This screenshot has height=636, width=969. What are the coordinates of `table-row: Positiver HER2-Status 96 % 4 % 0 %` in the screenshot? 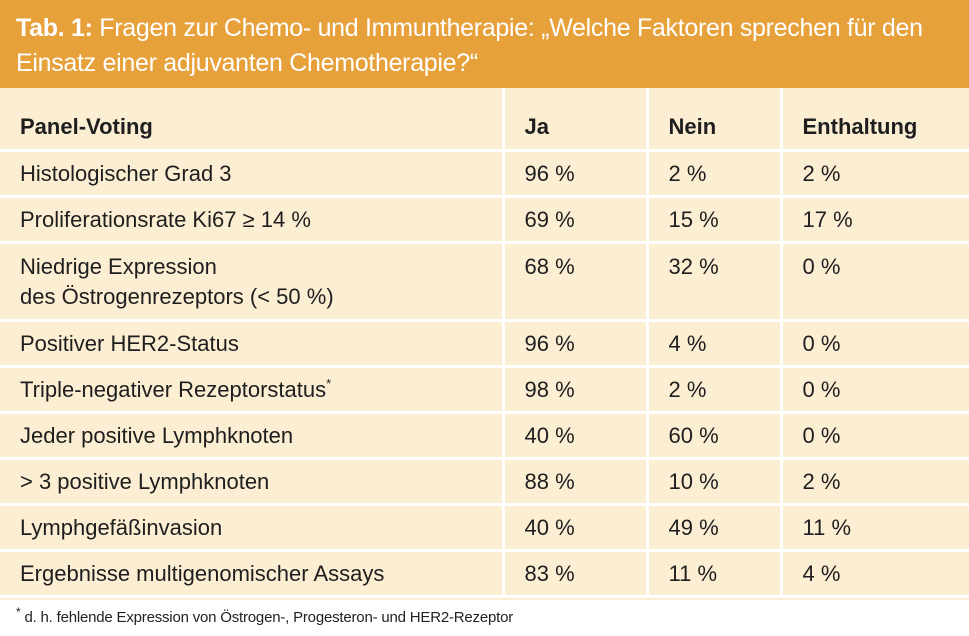 It's located at (484, 344).